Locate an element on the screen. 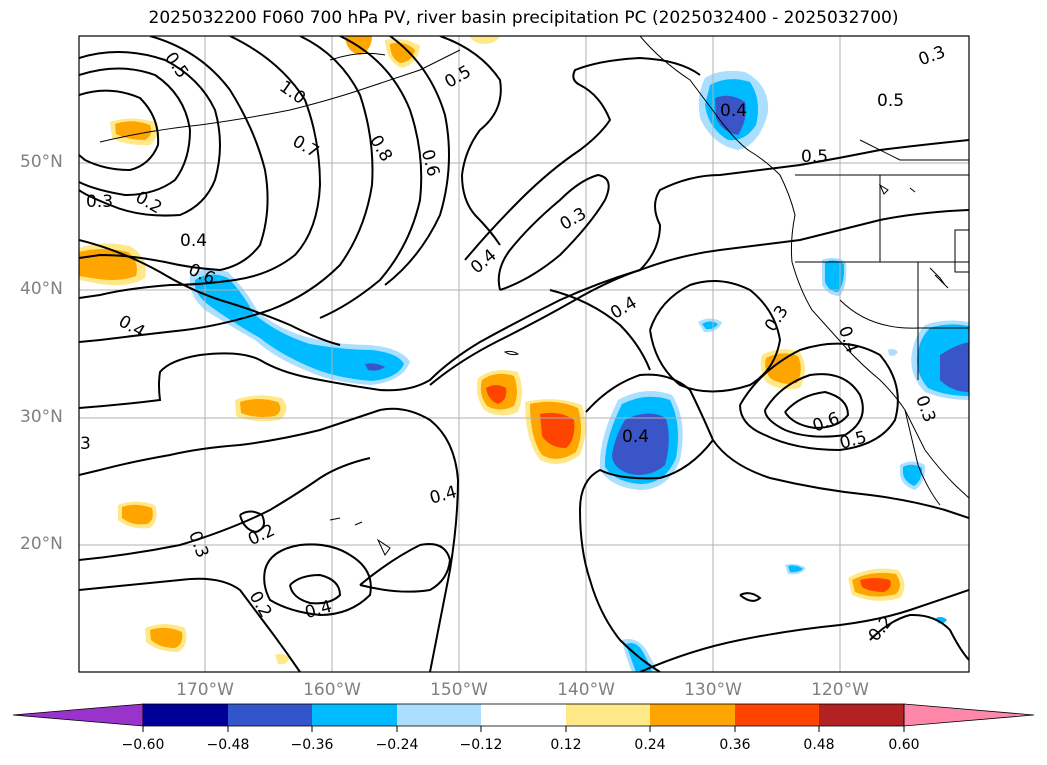  lat-label-50n: 50°N is located at coordinates (41, 162).